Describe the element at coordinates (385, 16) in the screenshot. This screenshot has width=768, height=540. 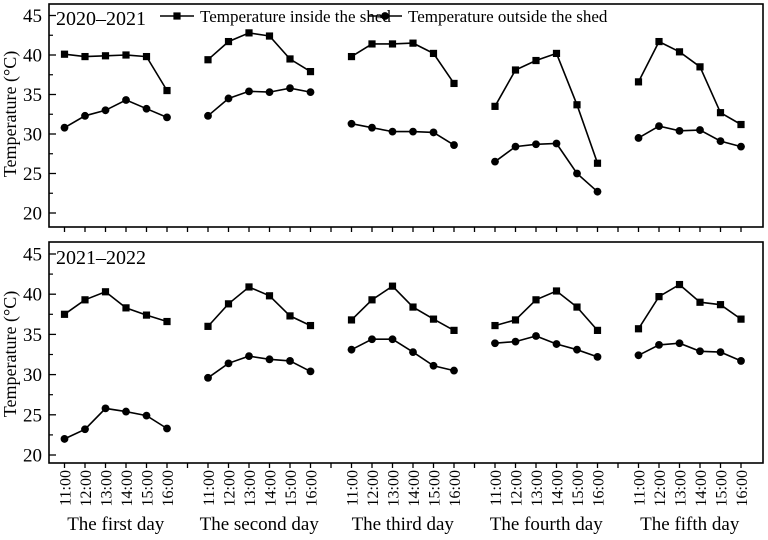
I see `legend-marker-circle` at that location.